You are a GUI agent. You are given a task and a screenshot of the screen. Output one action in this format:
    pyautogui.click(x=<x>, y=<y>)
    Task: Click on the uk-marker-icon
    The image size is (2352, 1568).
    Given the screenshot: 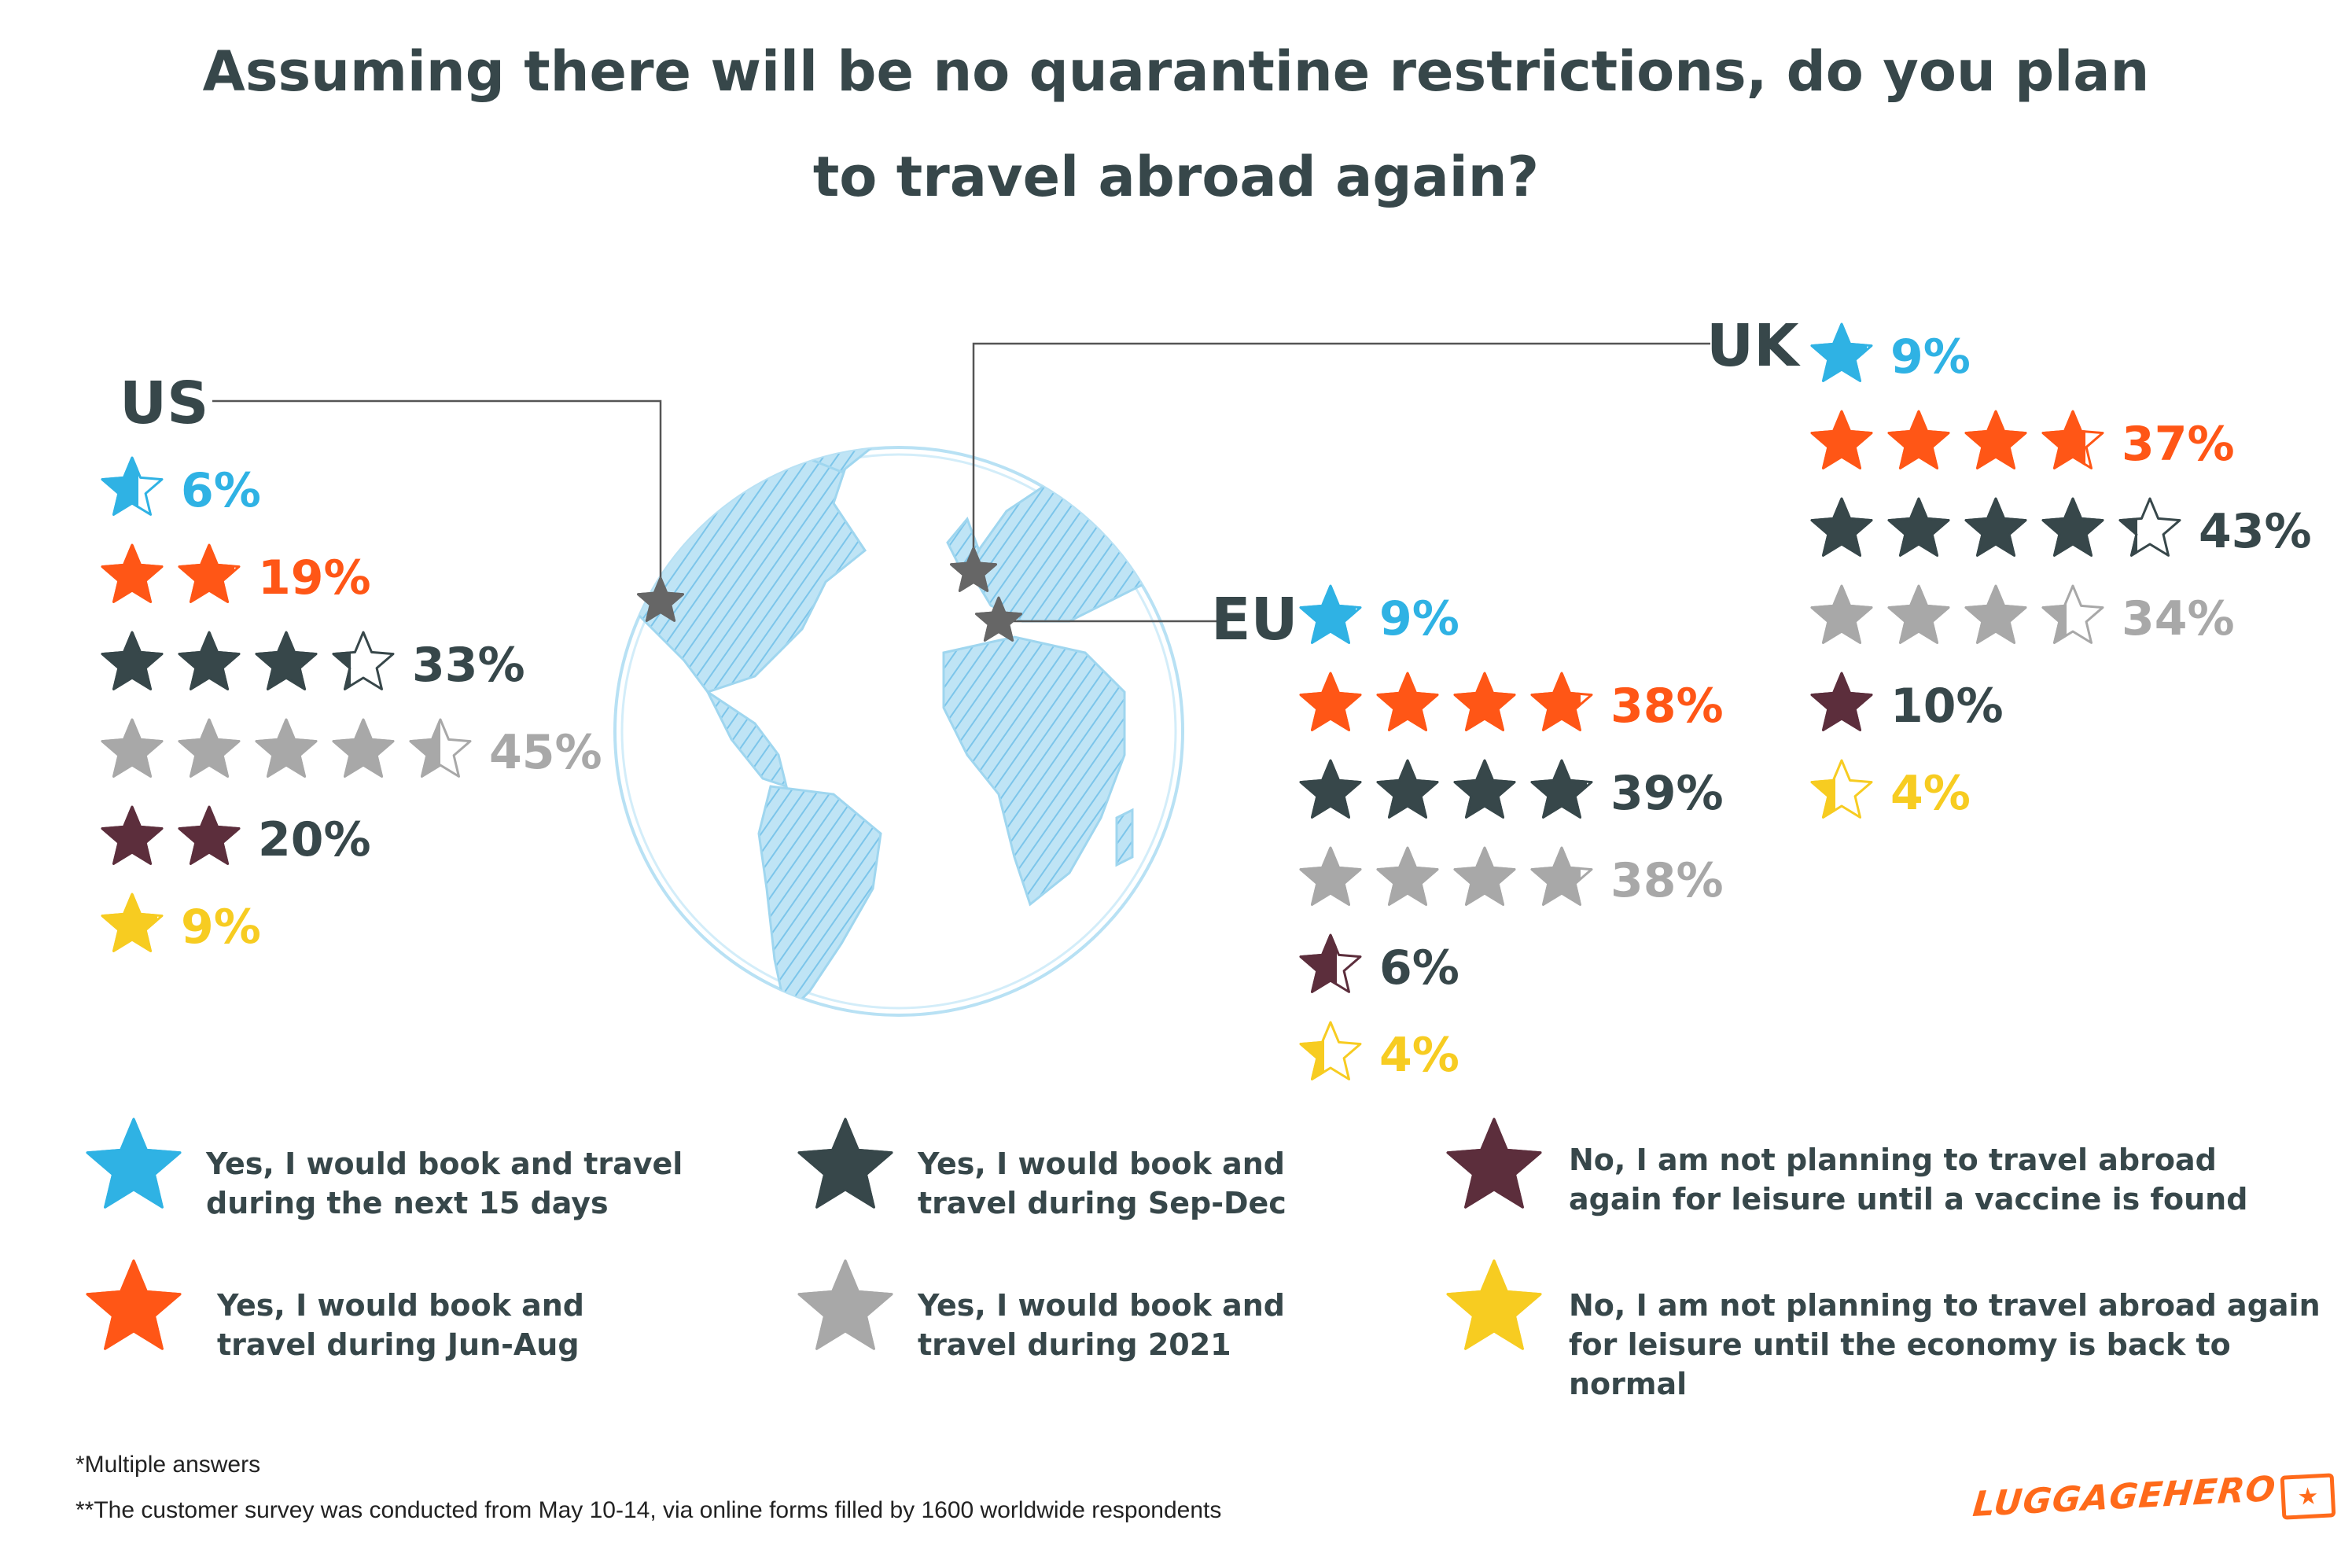 What is the action you would take?
    pyautogui.click(x=973, y=569)
    